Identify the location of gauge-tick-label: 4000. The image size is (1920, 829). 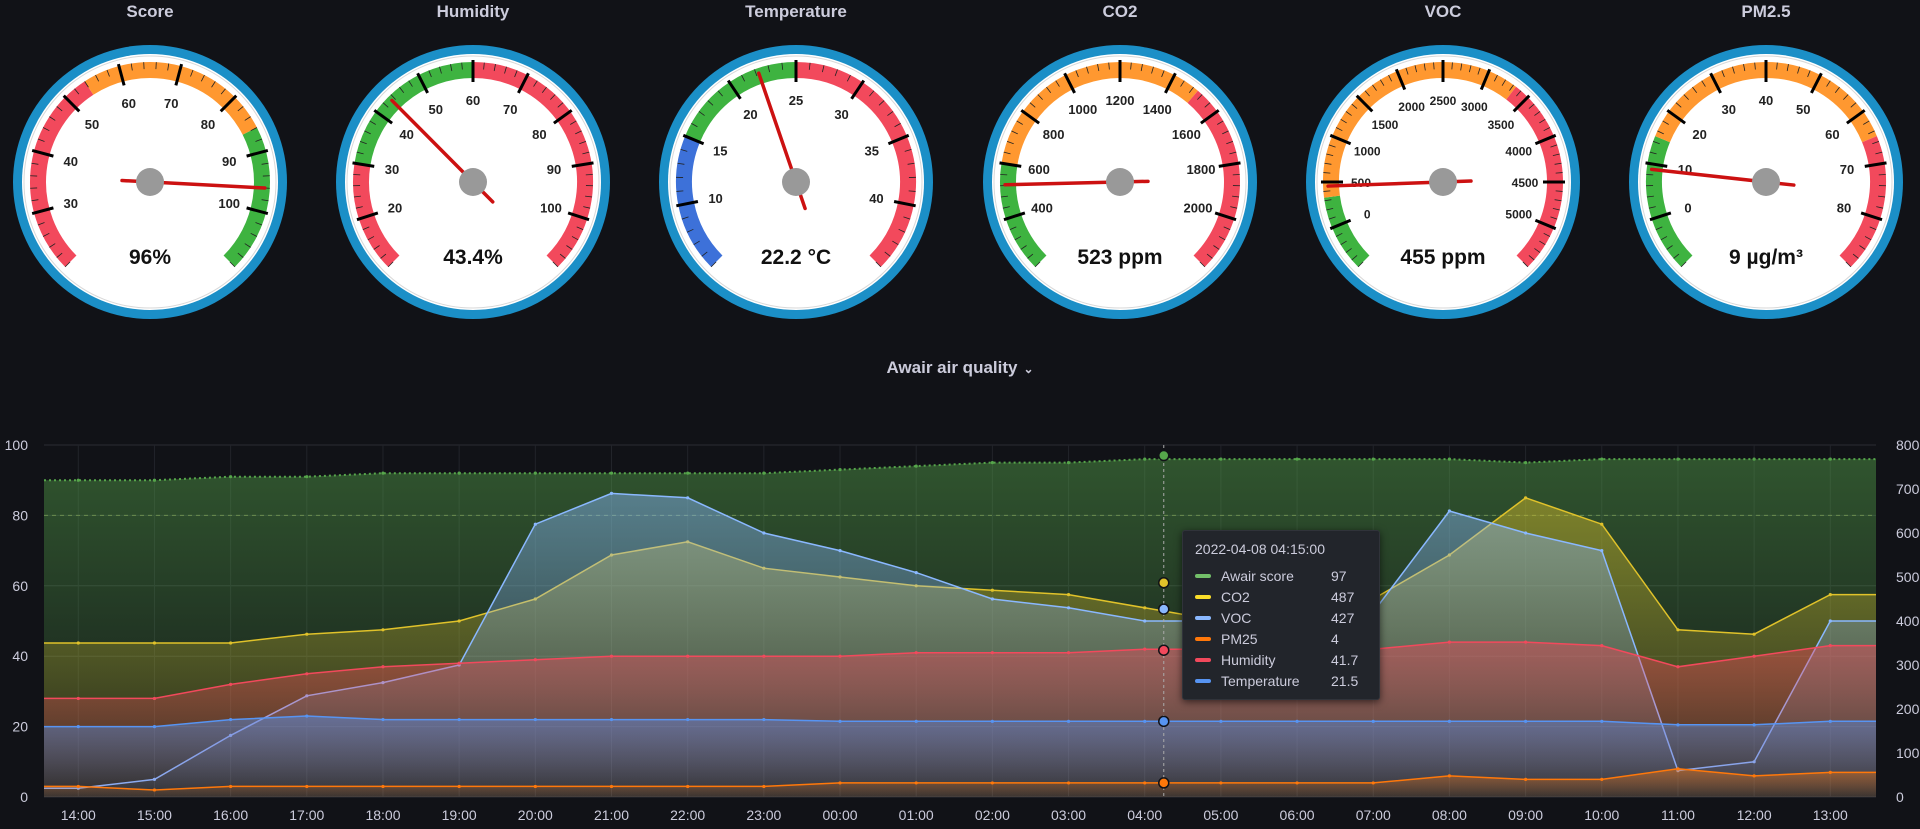
(1518, 152).